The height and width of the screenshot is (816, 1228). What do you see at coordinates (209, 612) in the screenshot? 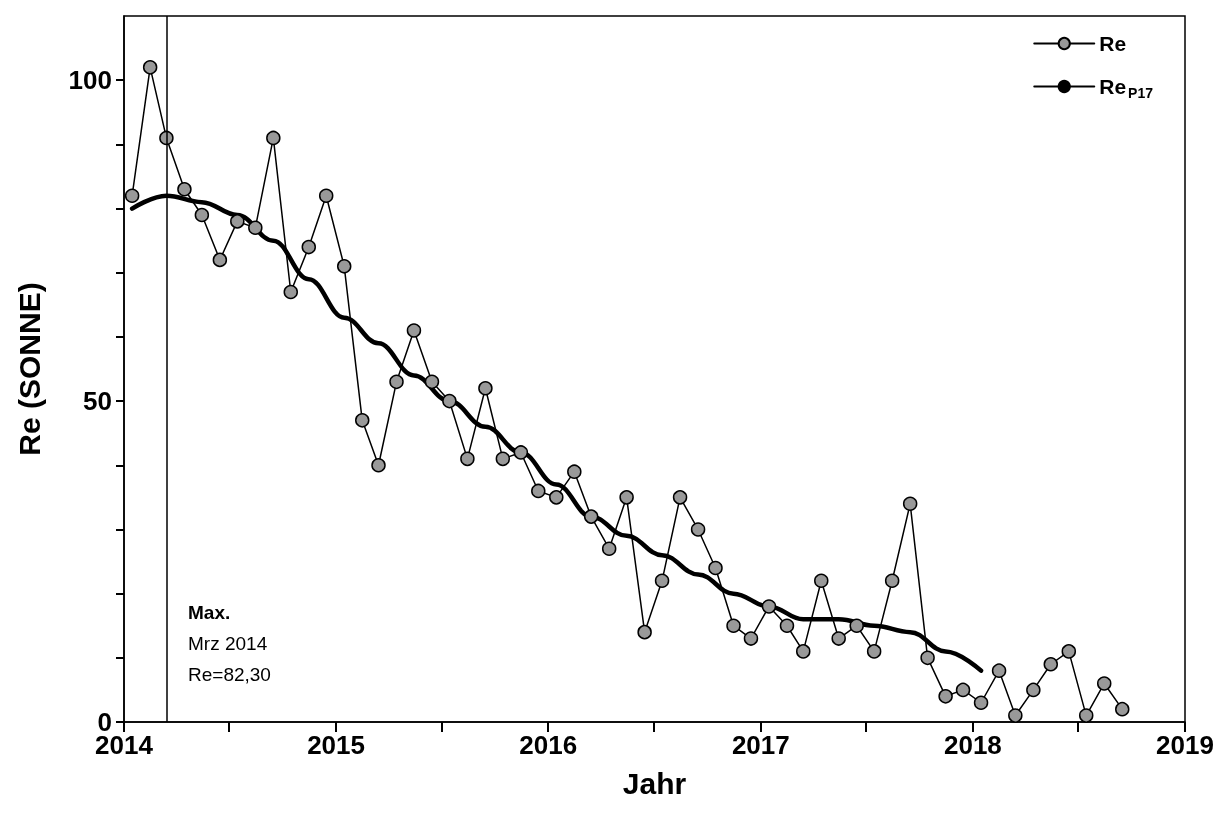
I see `annotation: Max.` at bounding box center [209, 612].